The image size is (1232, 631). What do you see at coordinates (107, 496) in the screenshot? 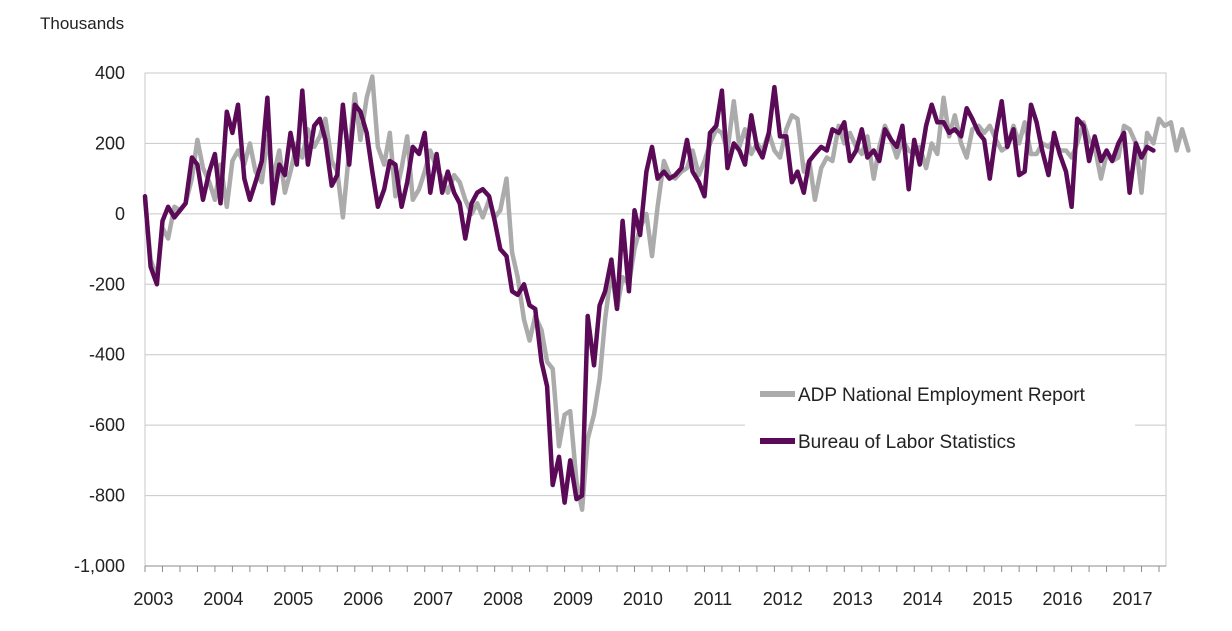
I see `y-tick-label: -800` at bounding box center [107, 496].